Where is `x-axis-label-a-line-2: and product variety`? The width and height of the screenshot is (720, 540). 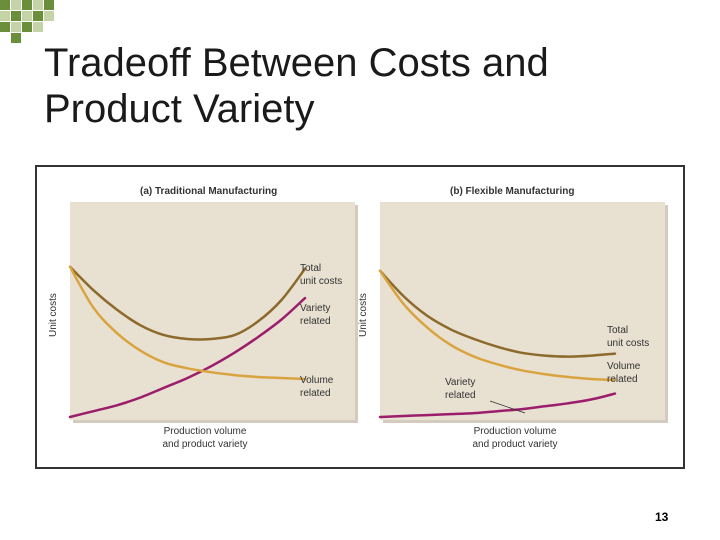 x-axis-label-a-line-2: and product variety is located at coordinates (204, 444).